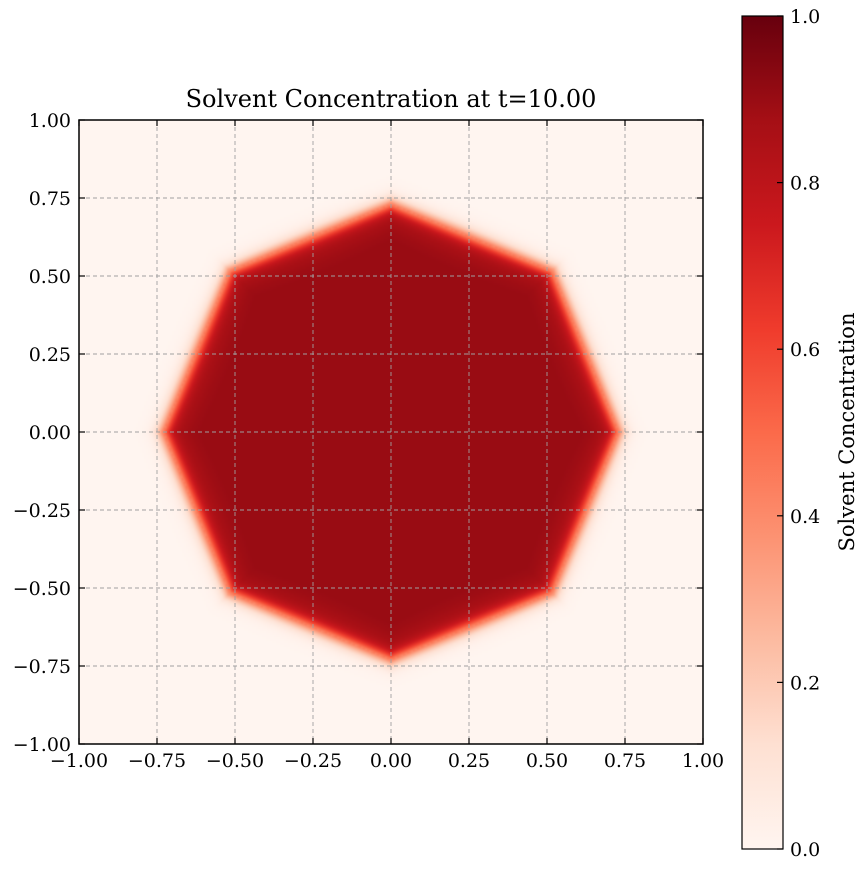 This screenshot has height=870, width=867. What do you see at coordinates (762, 432) in the screenshot?
I see `colorbar-gradient` at bounding box center [762, 432].